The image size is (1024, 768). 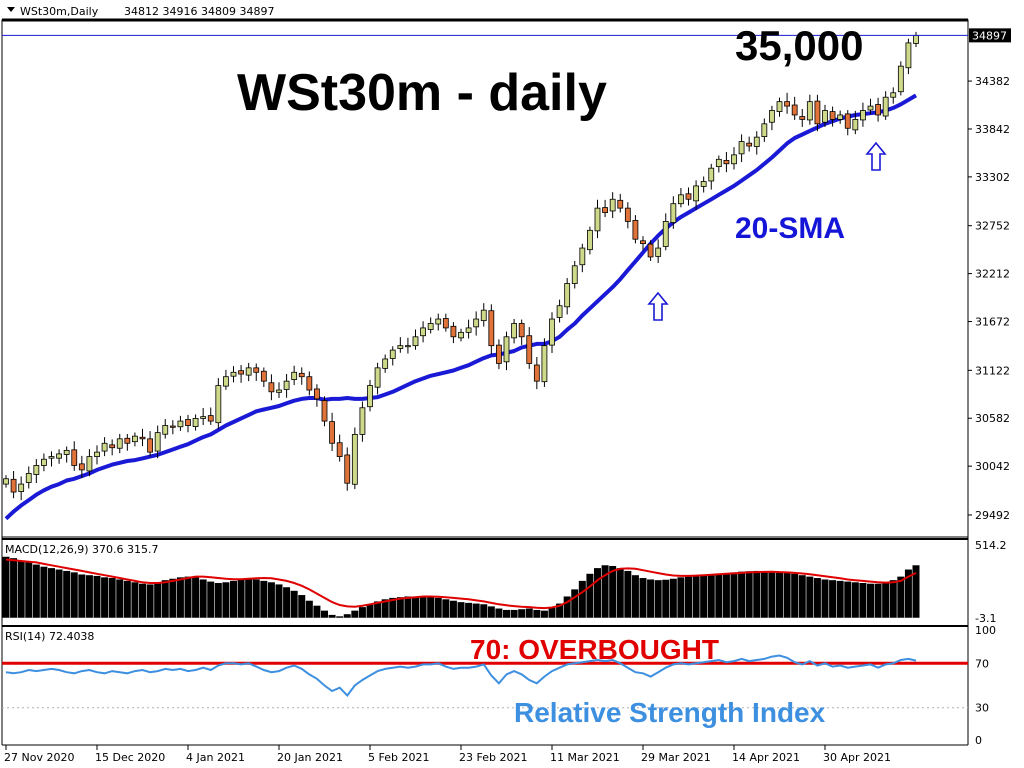 What do you see at coordinates (992, 129) in the screenshot?
I see `price-tick-label: 33842` at bounding box center [992, 129].